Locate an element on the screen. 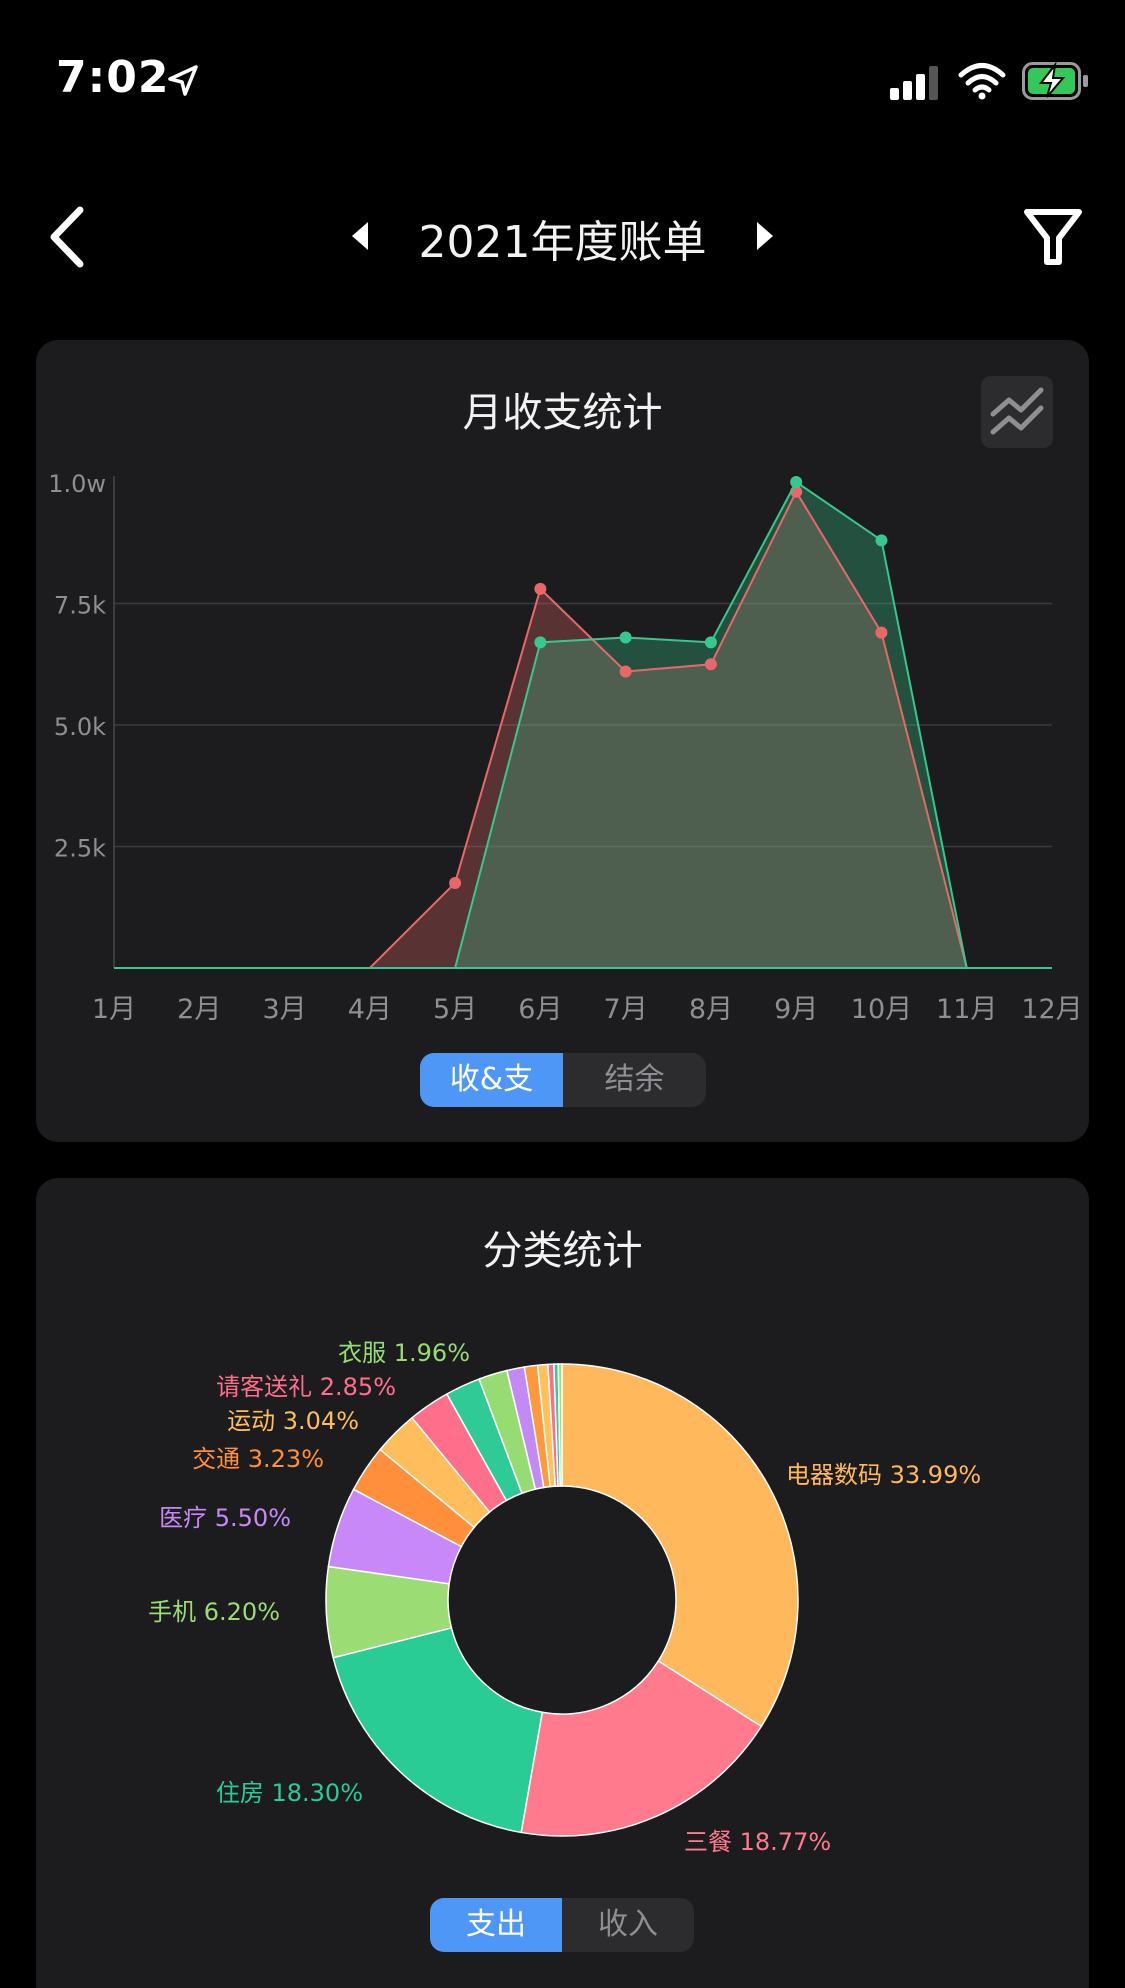  y-tick-label: 2.5k is located at coordinates (80, 849).